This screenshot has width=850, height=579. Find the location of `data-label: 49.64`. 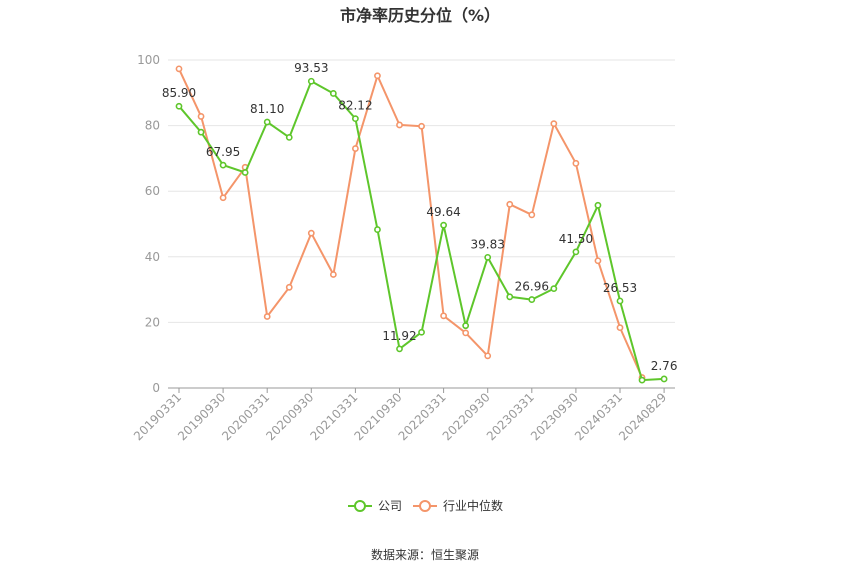

data-label: 49.64 is located at coordinates (443, 212).